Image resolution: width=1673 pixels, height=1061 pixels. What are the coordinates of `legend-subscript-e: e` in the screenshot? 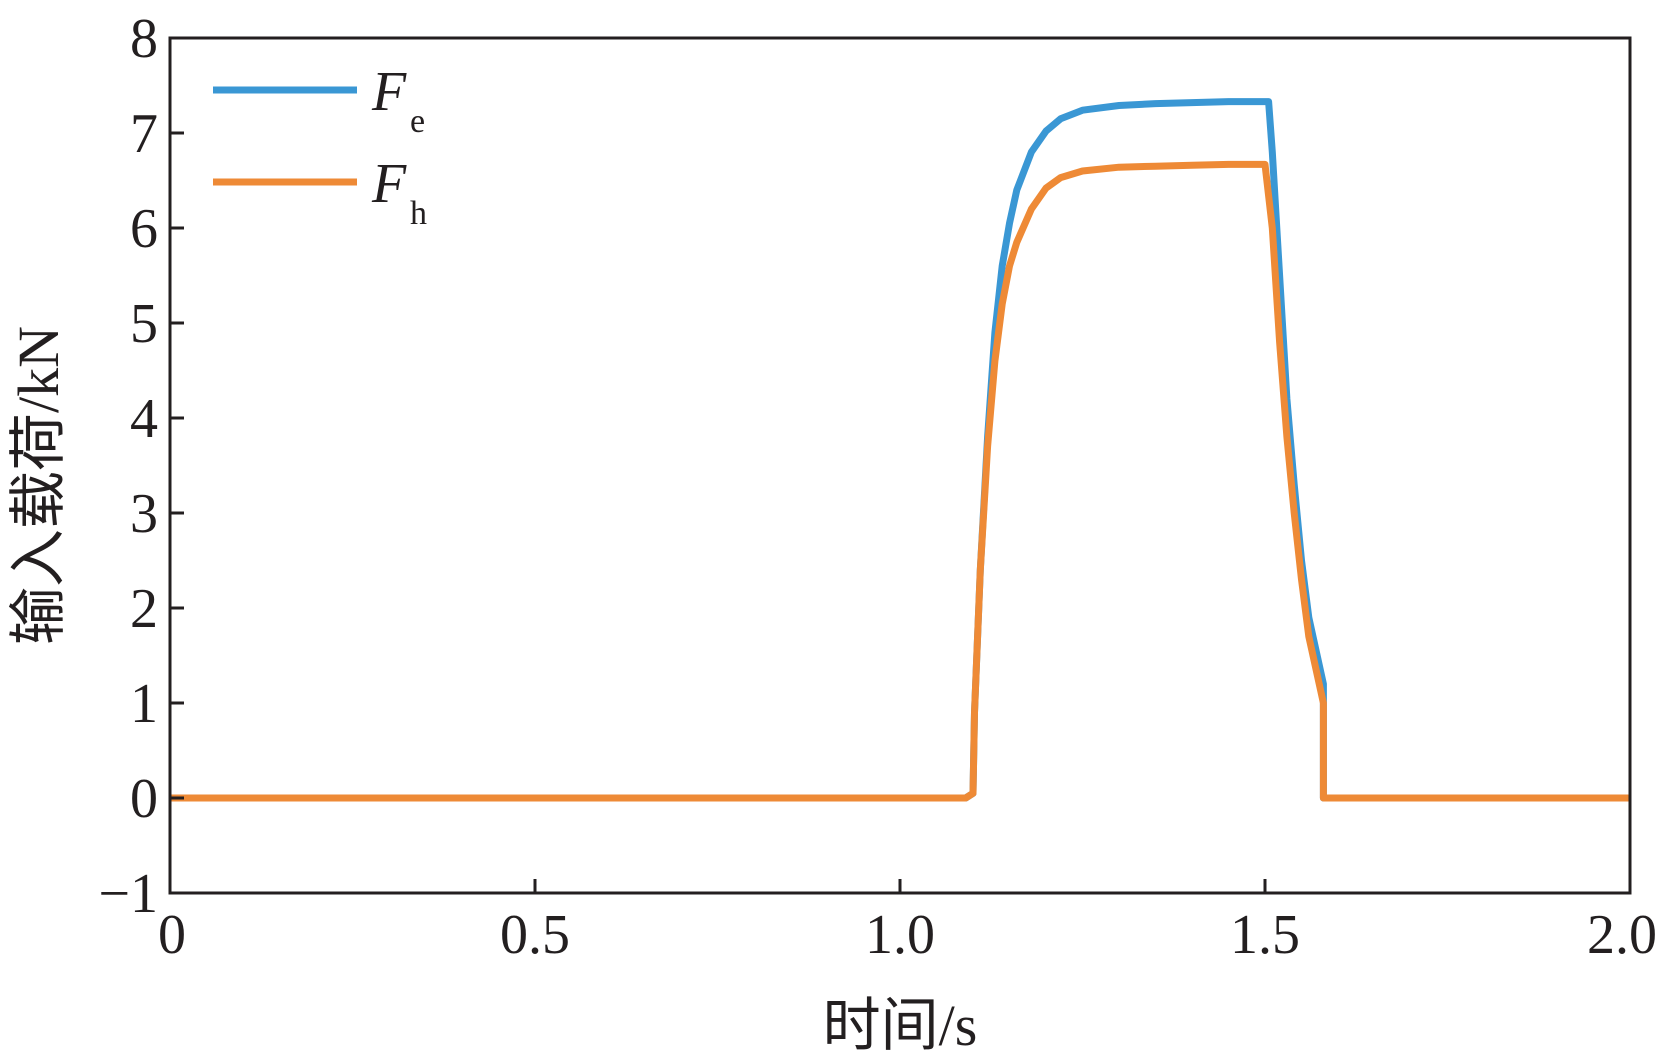 It's located at (417, 121).